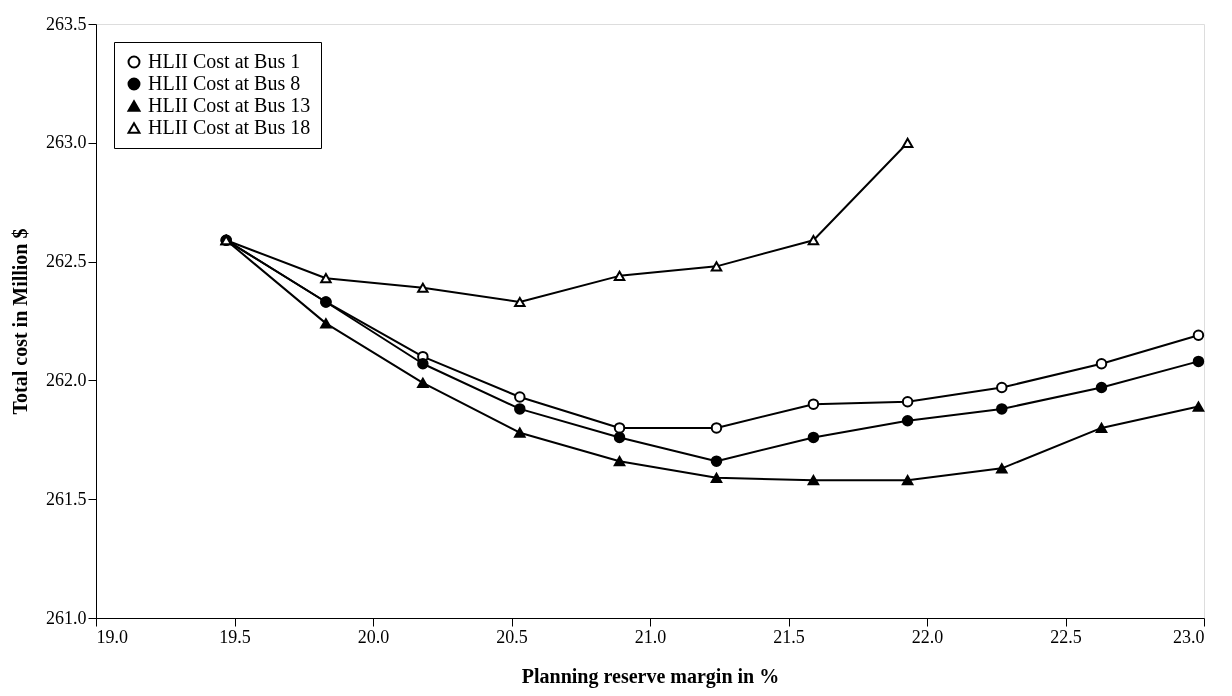 The height and width of the screenshot is (696, 1232). Describe the element at coordinates (229, 127) in the screenshot. I see `legend-label: HLII Cost at Bus 18` at that location.